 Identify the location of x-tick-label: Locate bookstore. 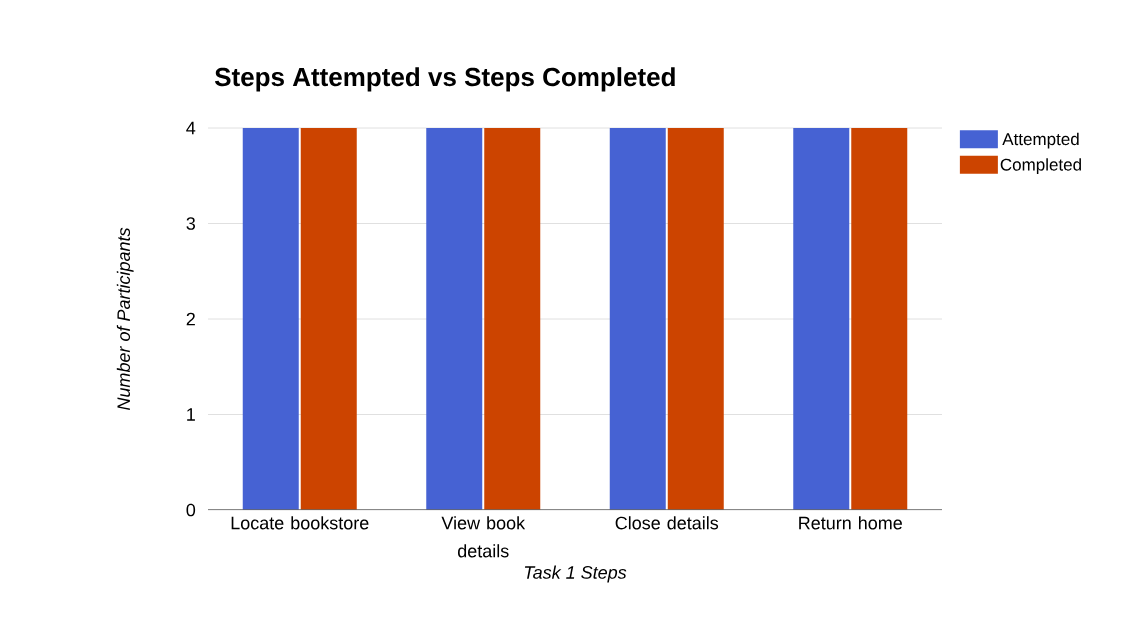
(300, 523).